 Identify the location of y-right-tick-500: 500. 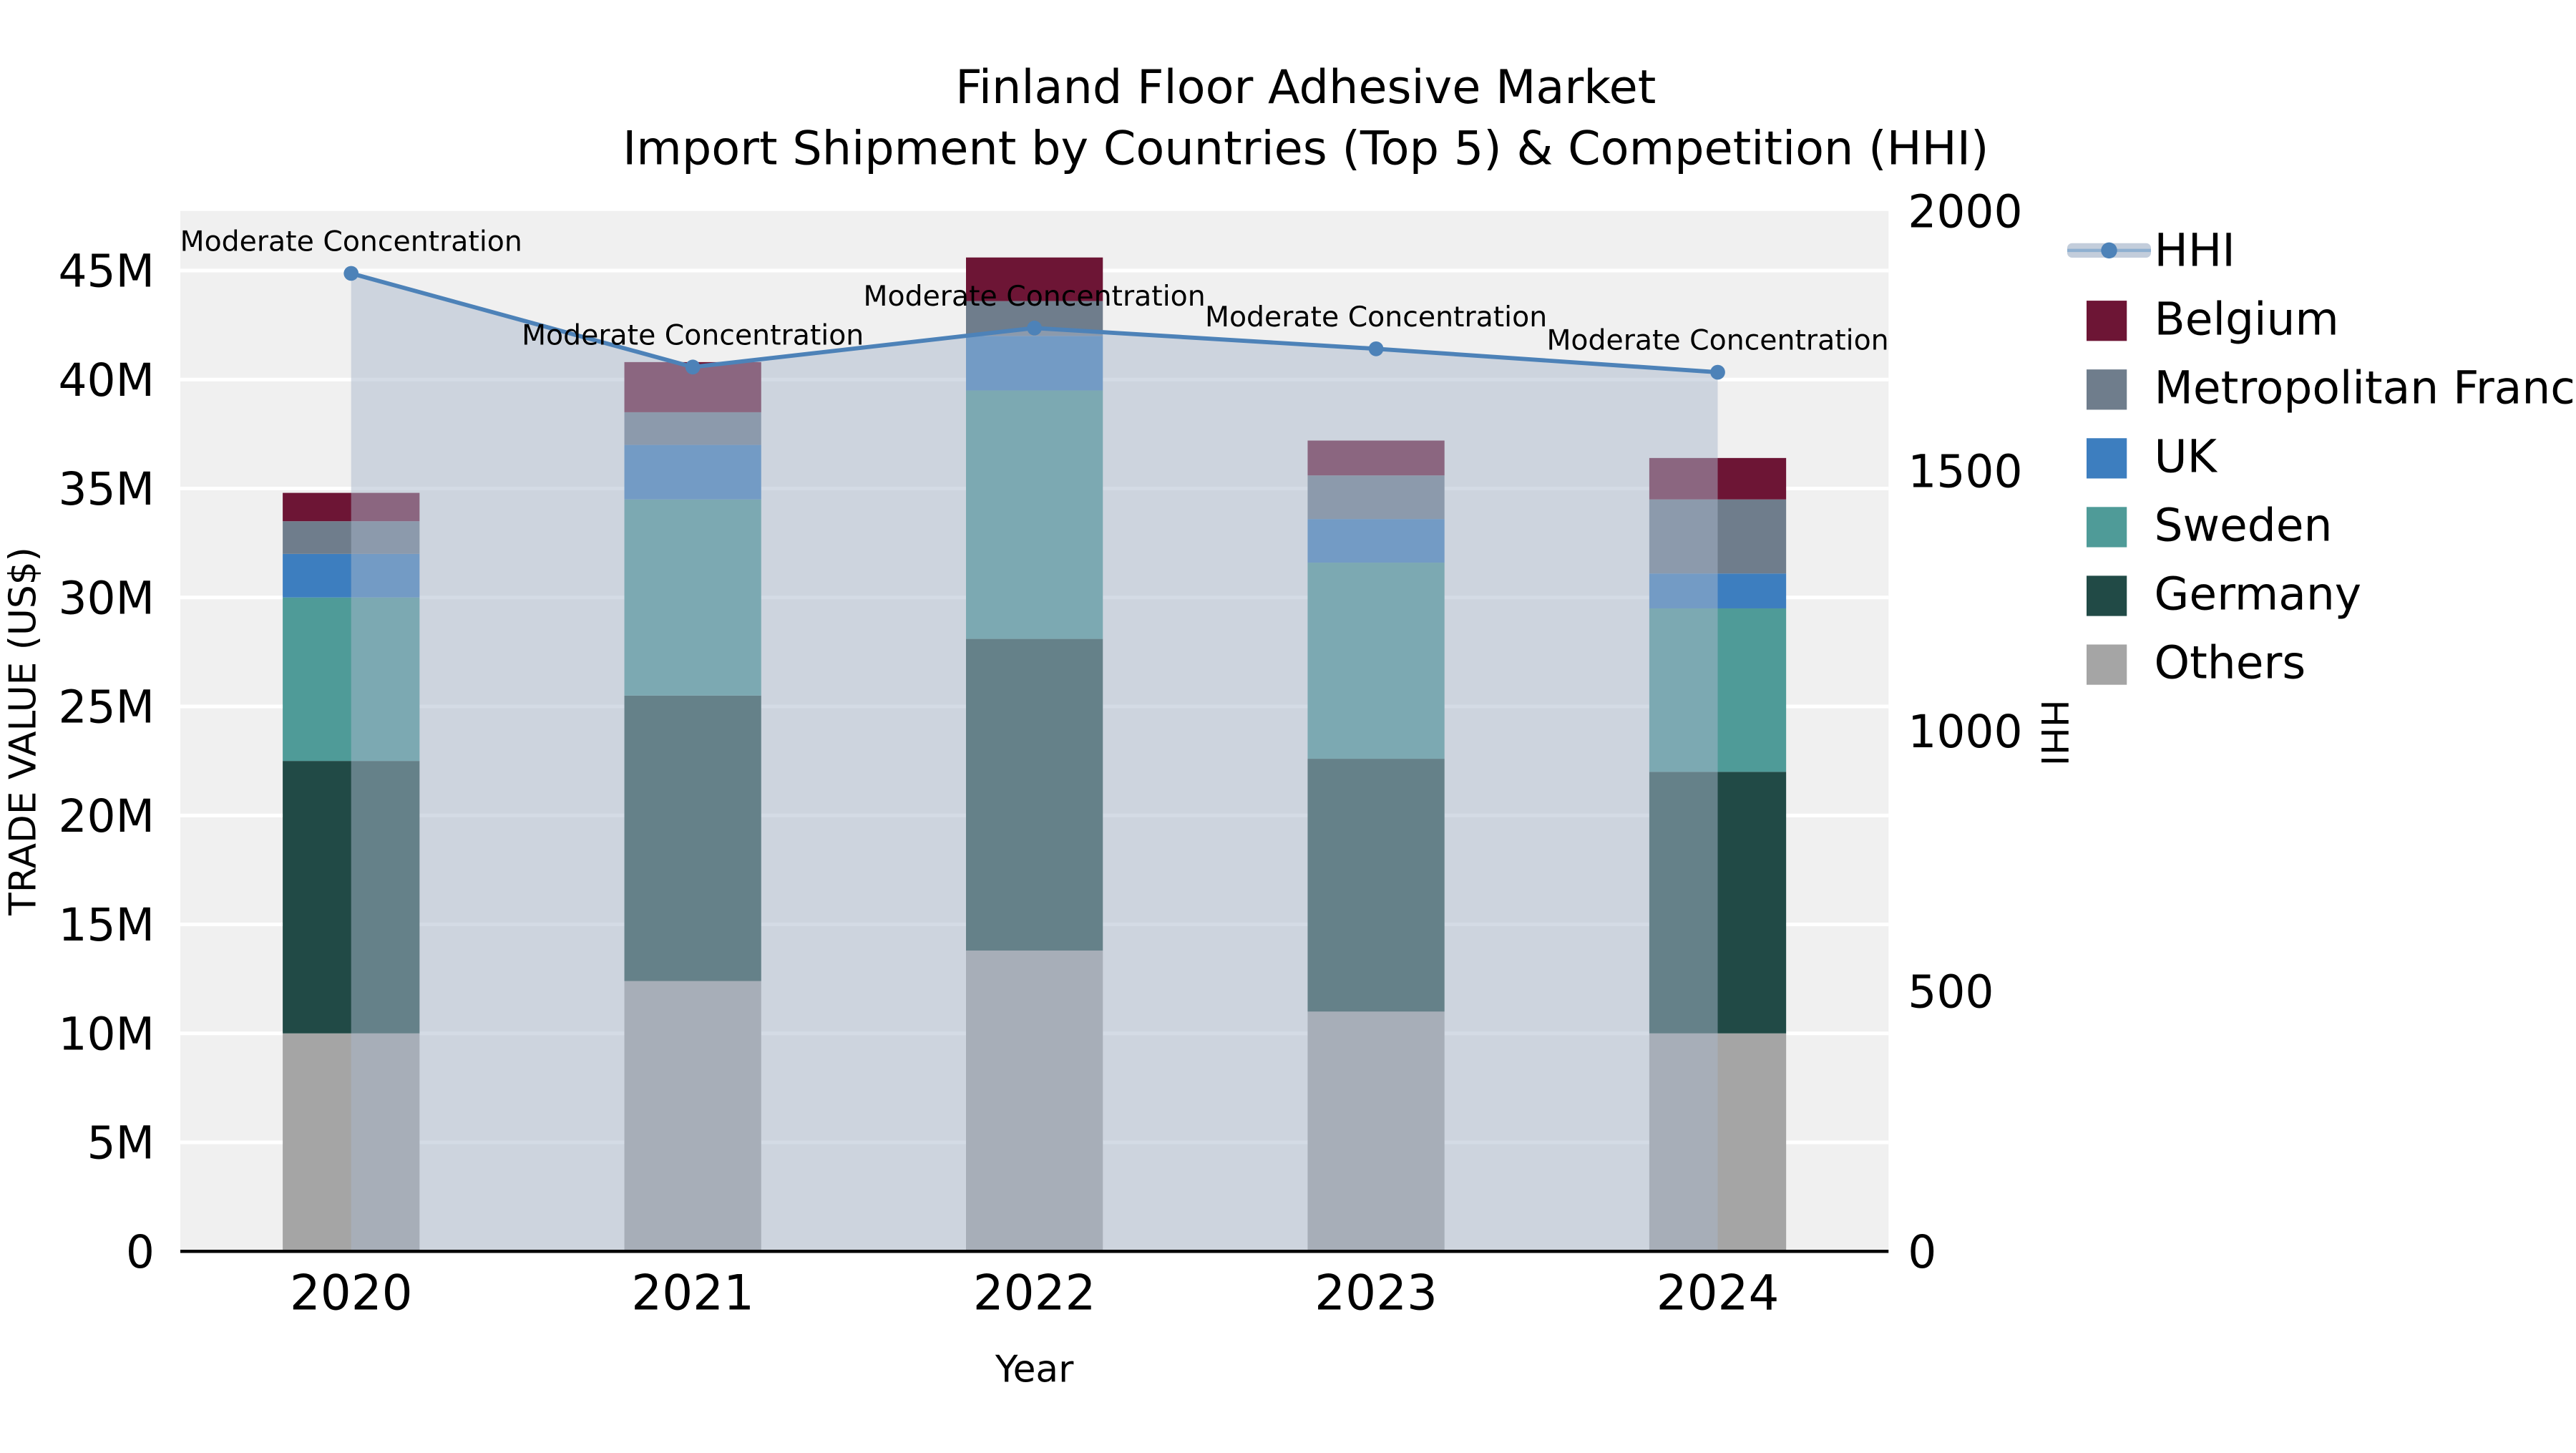
(1951, 992).